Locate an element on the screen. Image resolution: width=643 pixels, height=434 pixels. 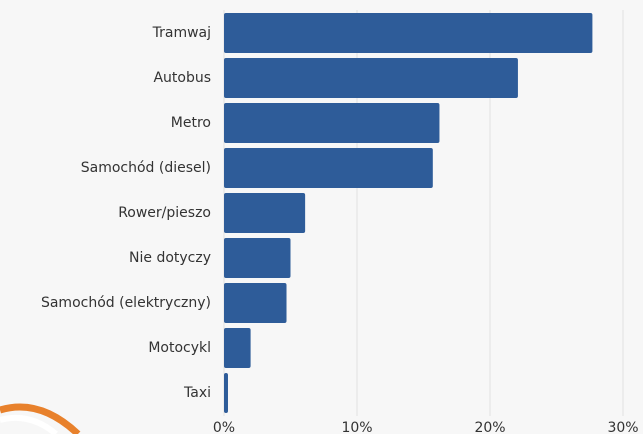
y-tick-label: Samochód (elektryczny) is located at coordinates (126, 303).